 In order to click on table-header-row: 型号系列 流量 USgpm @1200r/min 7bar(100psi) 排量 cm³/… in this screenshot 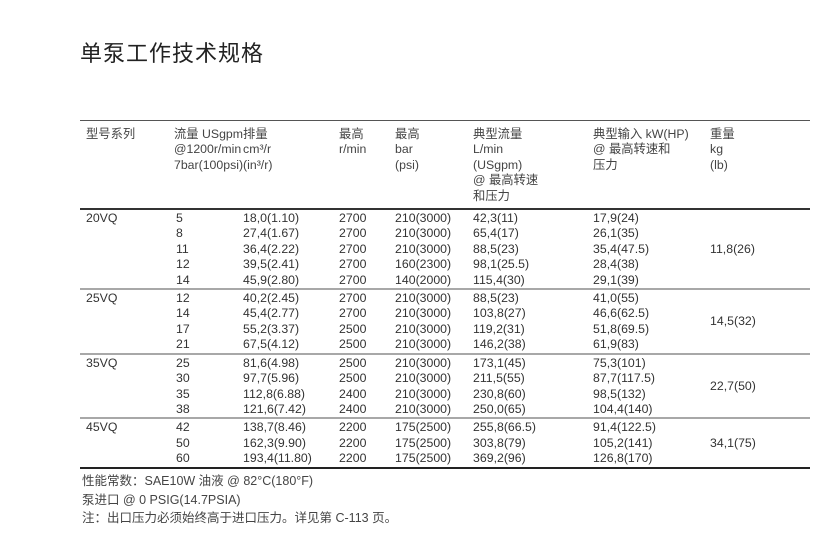, I will do `click(445, 165)`.